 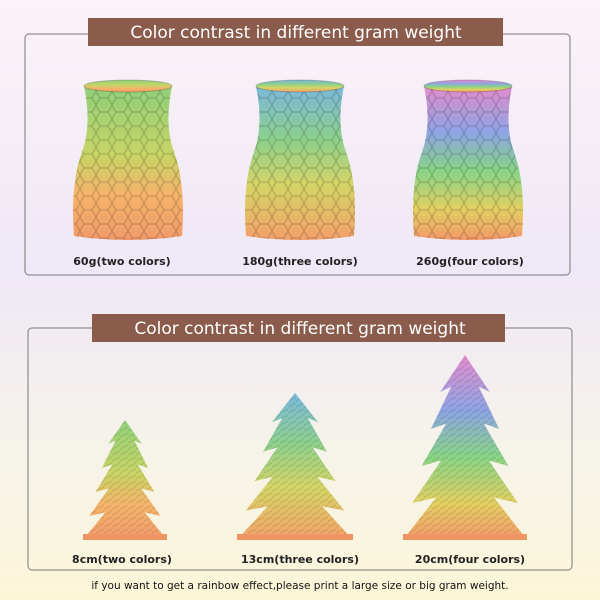 I want to click on caption: 180g(three colors), so click(x=300, y=261).